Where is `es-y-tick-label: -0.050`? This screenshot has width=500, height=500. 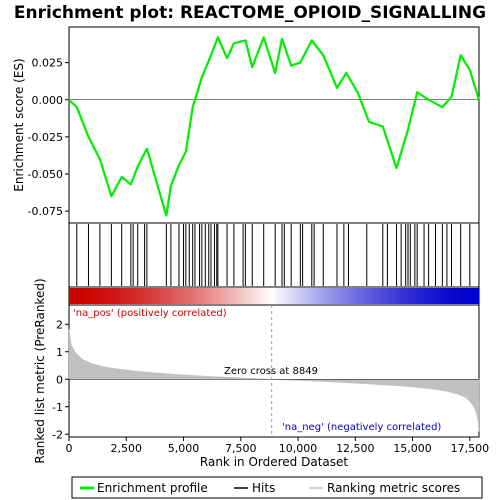 es-y-tick-label: -0.050 is located at coordinates (45, 174).